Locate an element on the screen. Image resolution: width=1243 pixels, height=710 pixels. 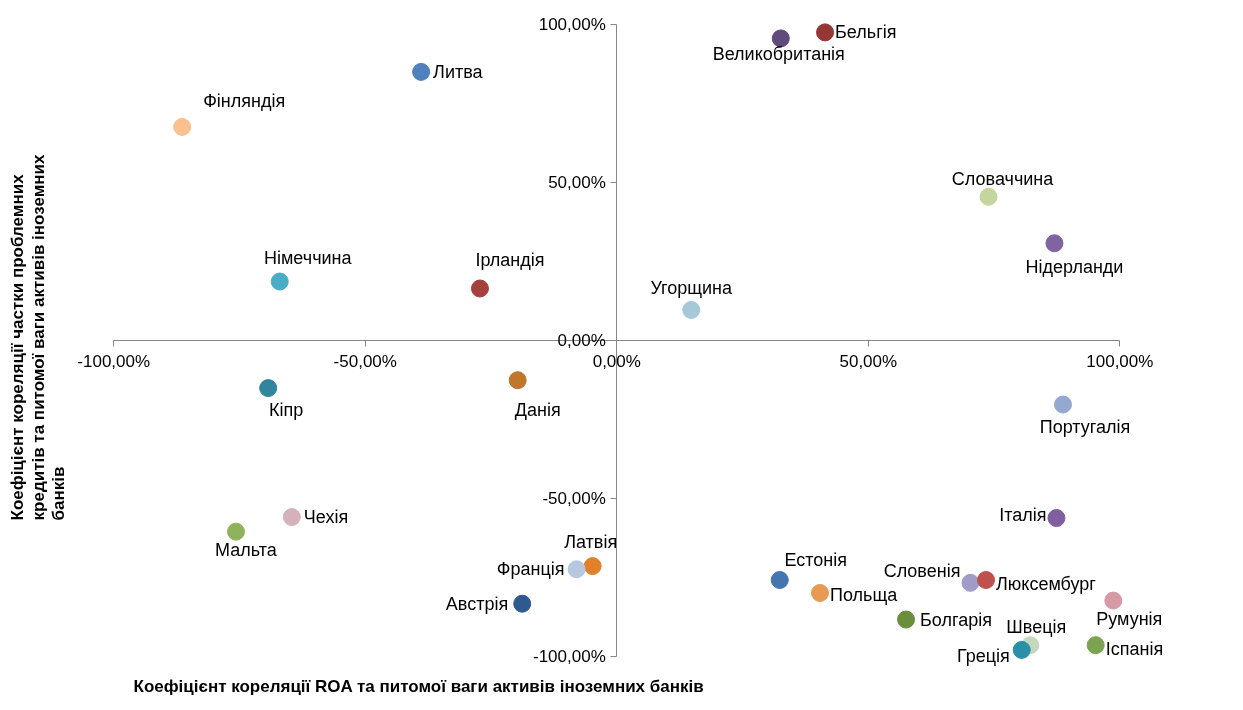
series-label: Данія is located at coordinates (537, 410).